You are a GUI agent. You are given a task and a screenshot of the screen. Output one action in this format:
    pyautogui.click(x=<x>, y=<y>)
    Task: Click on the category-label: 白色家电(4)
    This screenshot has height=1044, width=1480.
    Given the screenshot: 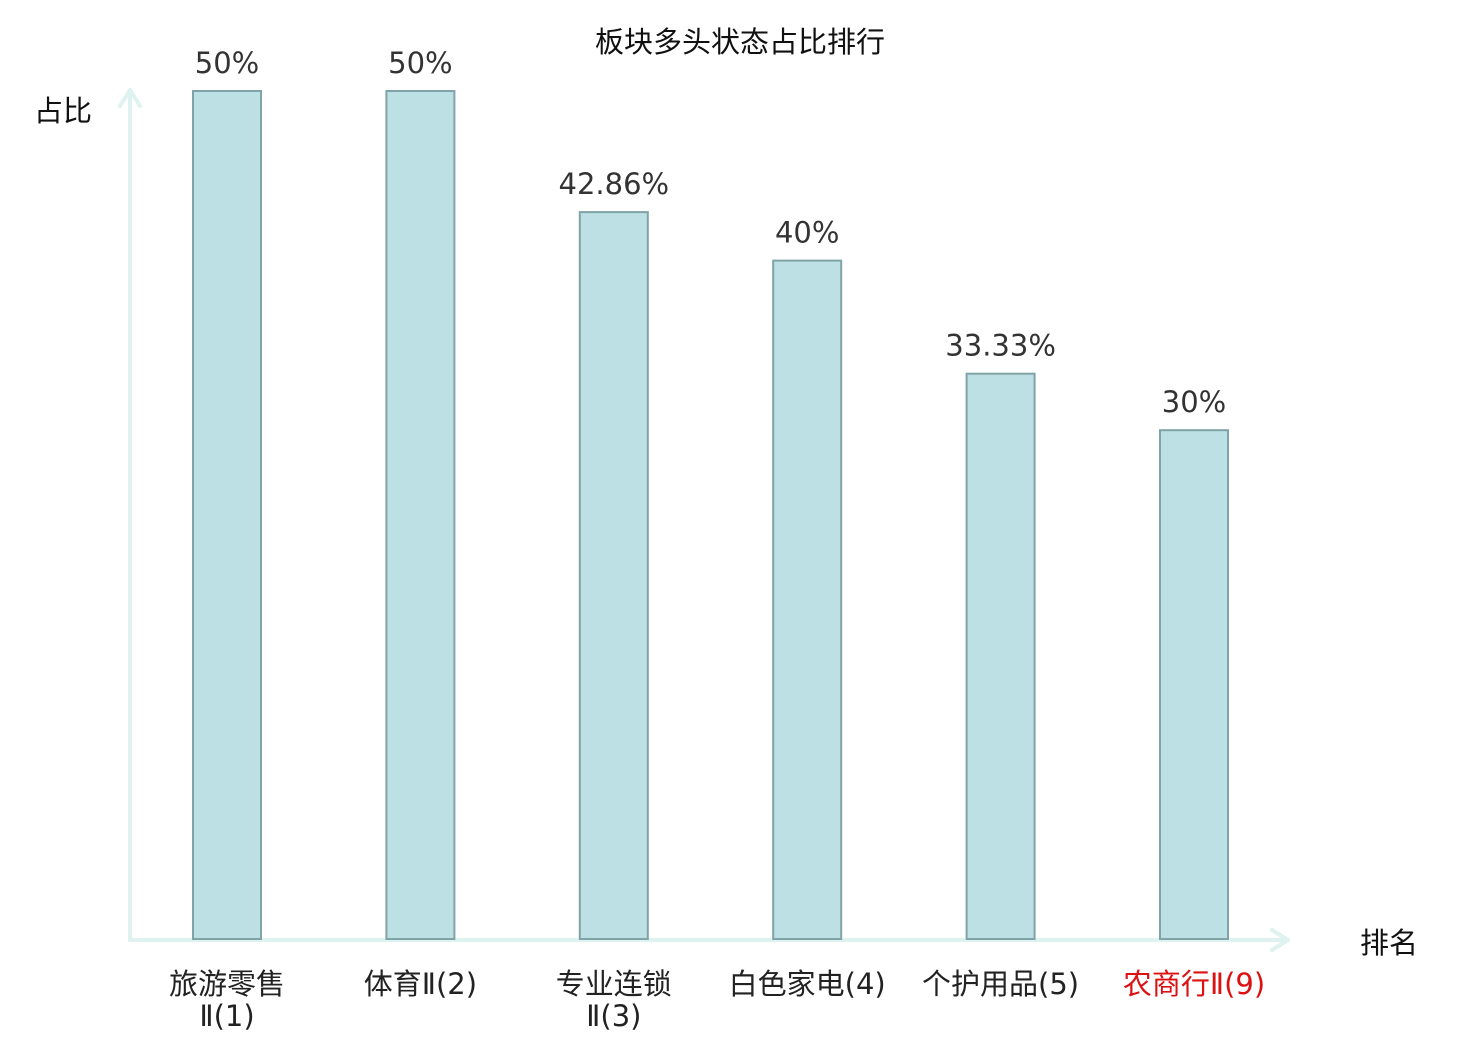 What is the action you would take?
    pyautogui.click(x=807, y=984)
    